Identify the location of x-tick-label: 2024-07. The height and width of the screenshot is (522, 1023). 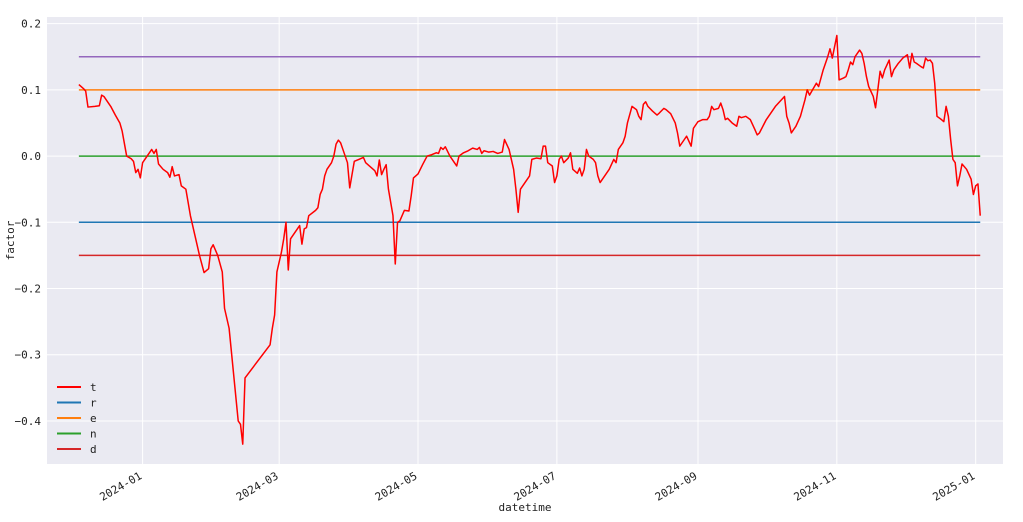
(535, 486).